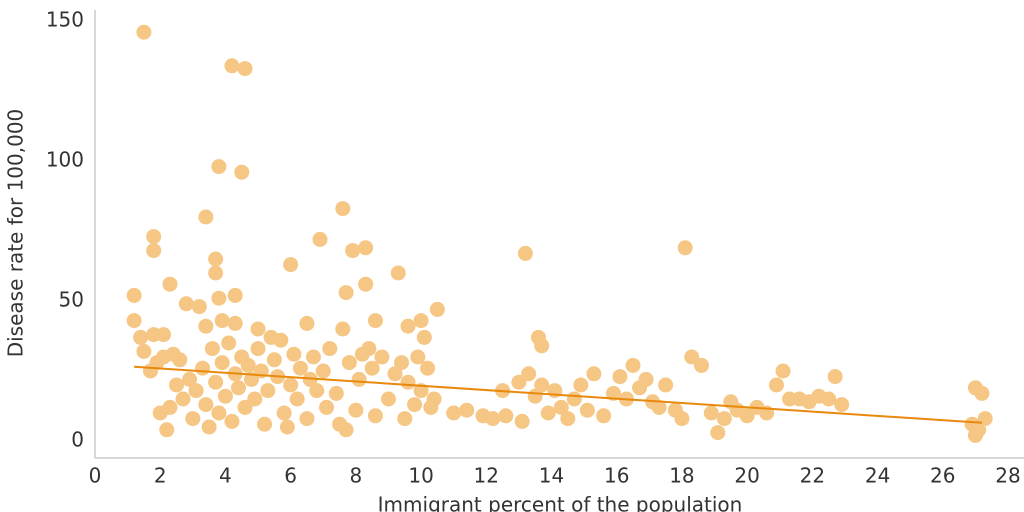  What do you see at coordinates (877, 476) in the screenshot?
I see `x-tick-label: 24` at bounding box center [877, 476].